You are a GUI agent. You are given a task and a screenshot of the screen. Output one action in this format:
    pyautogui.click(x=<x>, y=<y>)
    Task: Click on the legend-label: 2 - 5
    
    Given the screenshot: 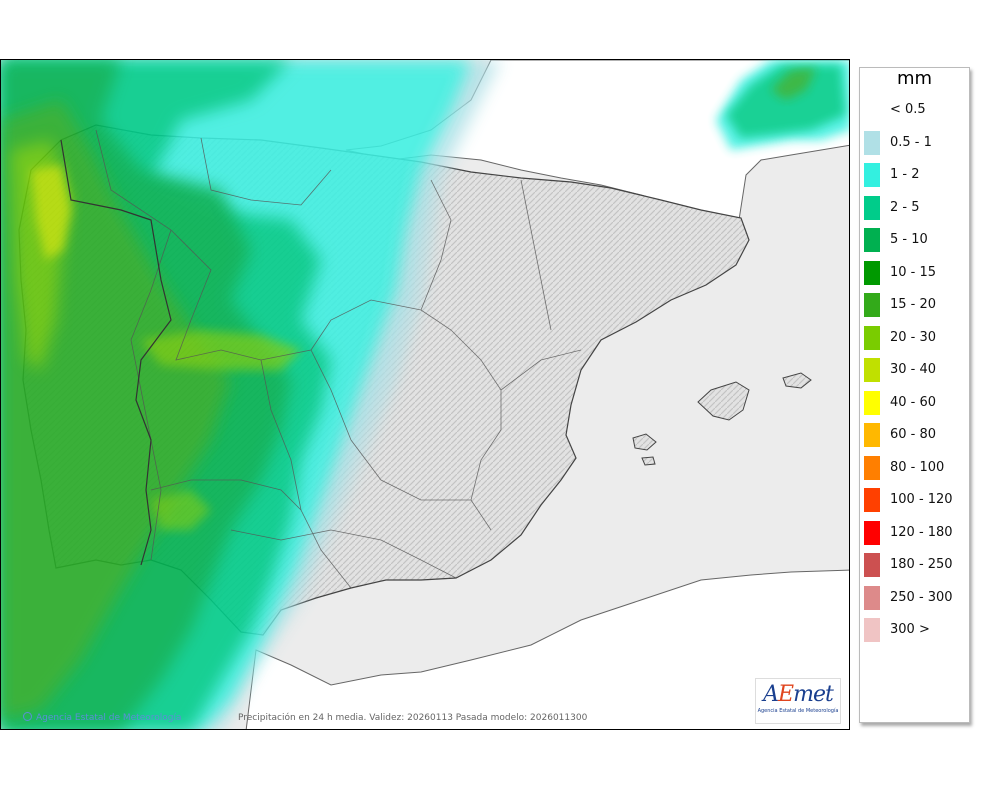 What is the action you would take?
    pyautogui.click(x=905, y=207)
    